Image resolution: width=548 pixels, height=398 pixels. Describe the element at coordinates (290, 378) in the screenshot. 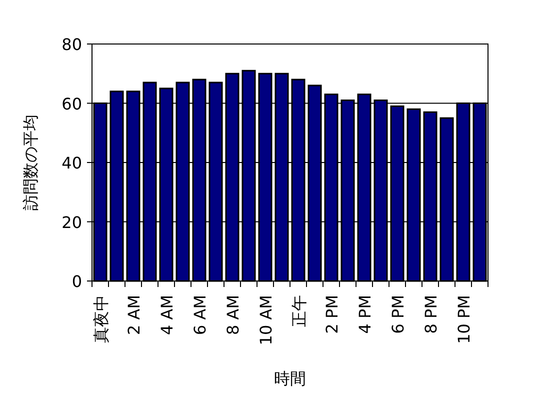

I see `x-axis-title: 時間` at that location.